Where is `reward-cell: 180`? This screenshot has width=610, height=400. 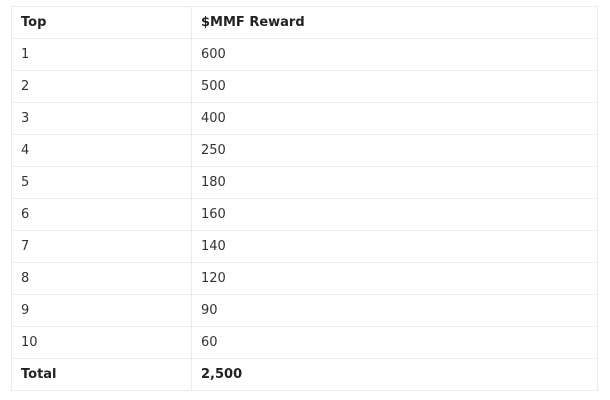
reward-cell: 180 is located at coordinates (394, 182).